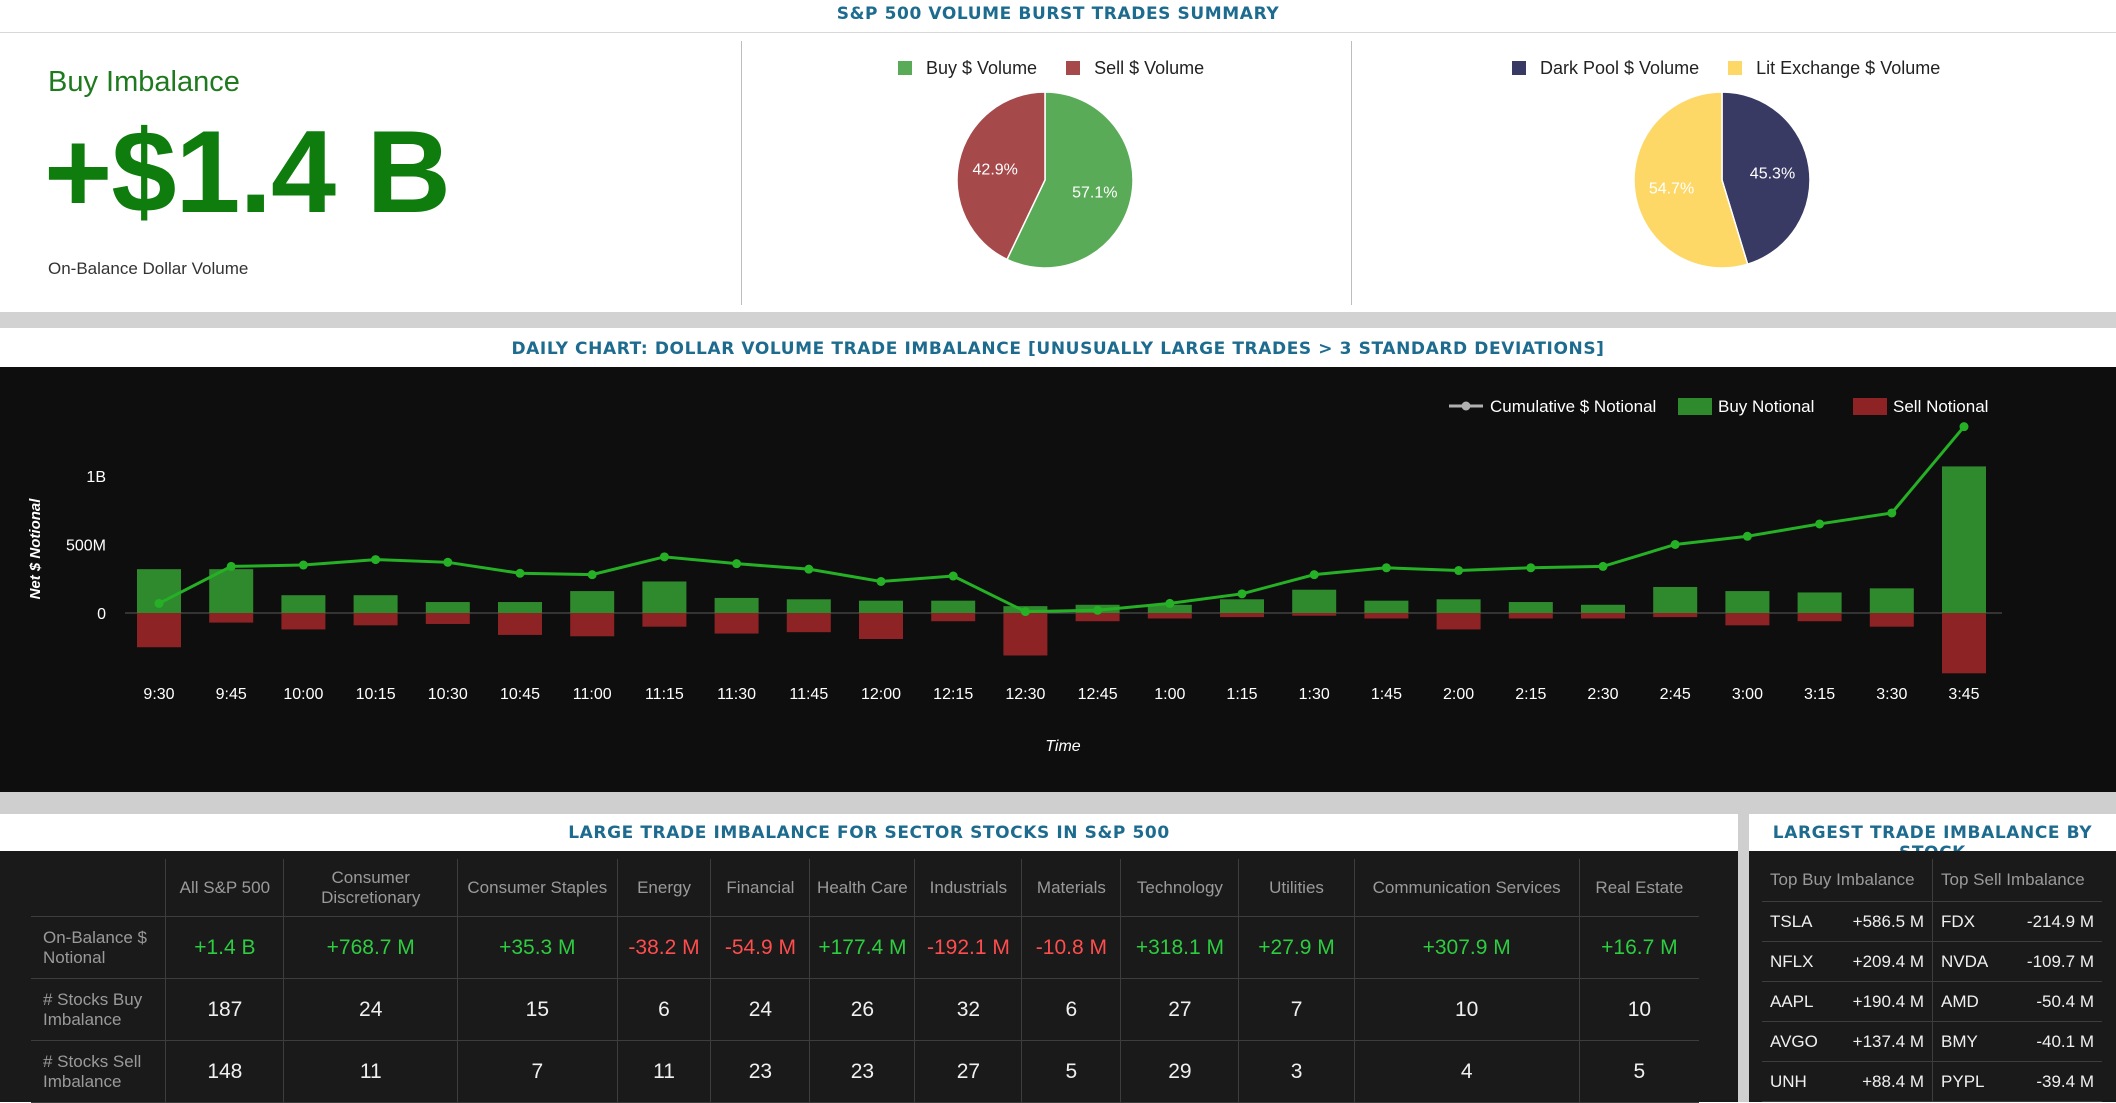  What do you see at coordinates (1179, 888) in the screenshot?
I see `column-header: Technology` at bounding box center [1179, 888].